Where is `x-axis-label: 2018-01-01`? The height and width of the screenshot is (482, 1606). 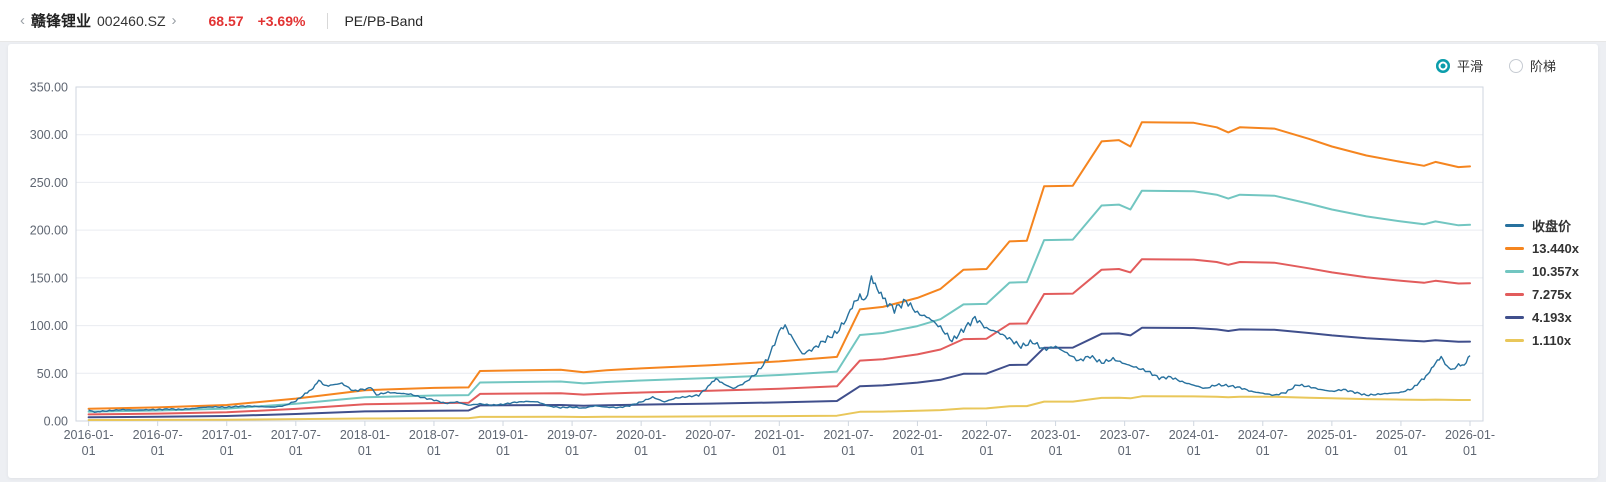
x-axis-label: 2018-01-01 is located at coordinates (365, 443).